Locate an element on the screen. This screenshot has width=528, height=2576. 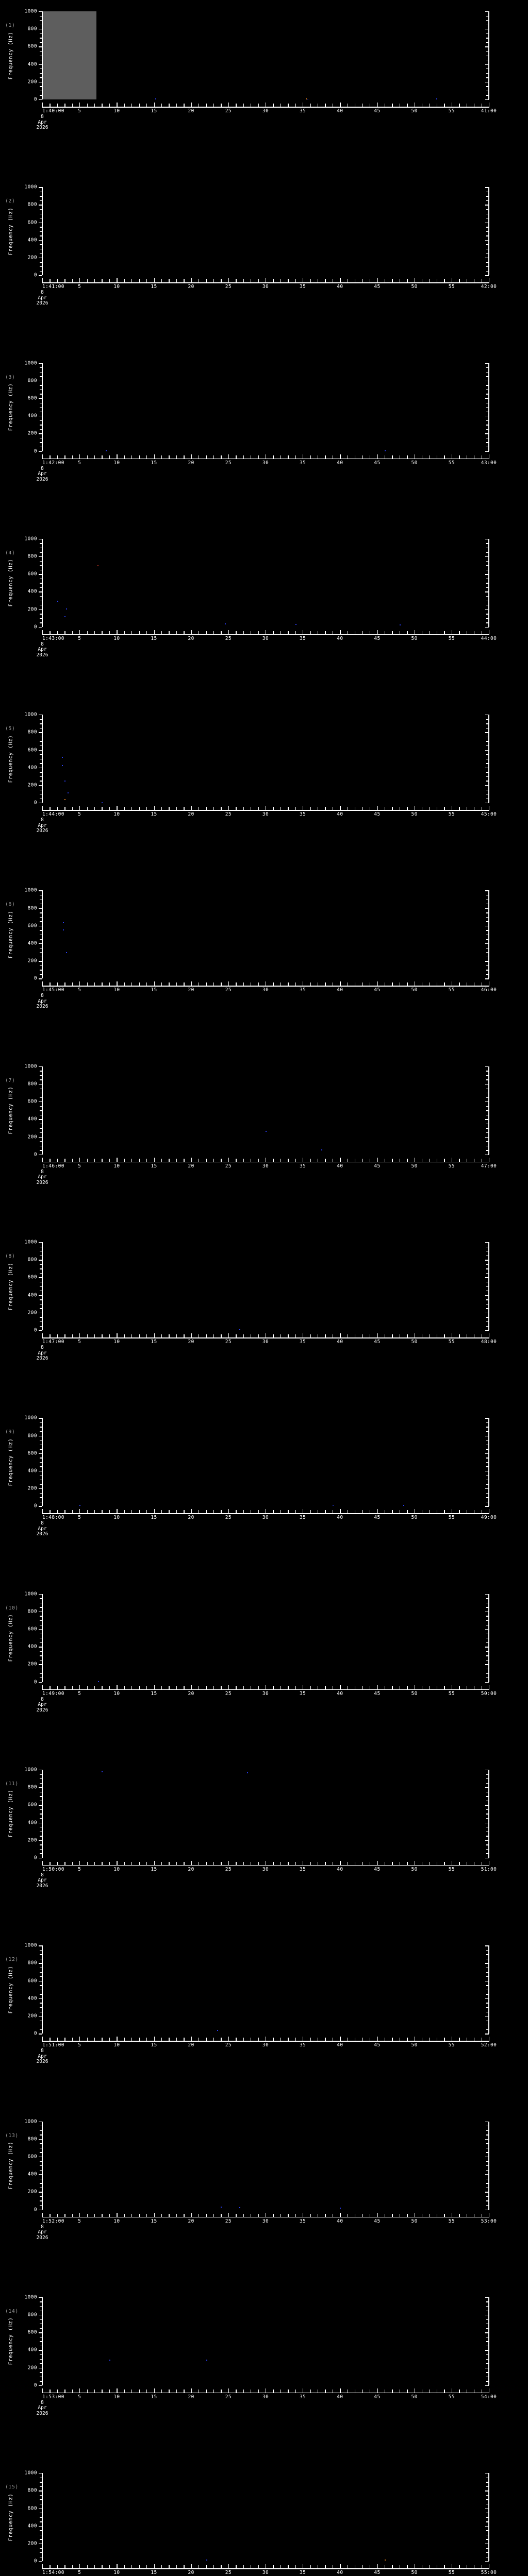
x-axis-tick-label: 20 is located at coordinates (191, 814).